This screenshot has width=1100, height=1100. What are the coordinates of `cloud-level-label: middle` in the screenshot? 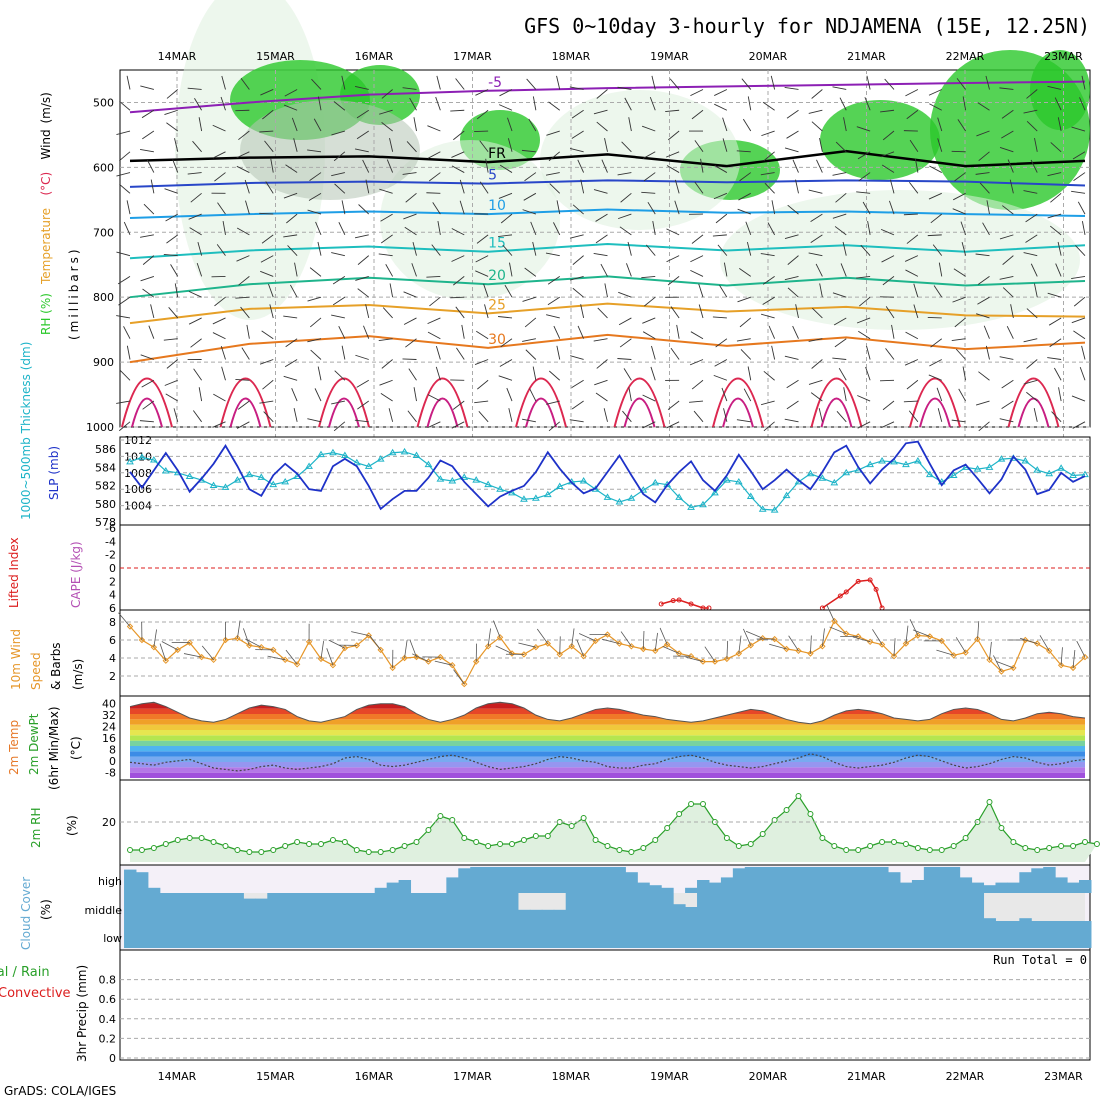 It's located at (103, 910).